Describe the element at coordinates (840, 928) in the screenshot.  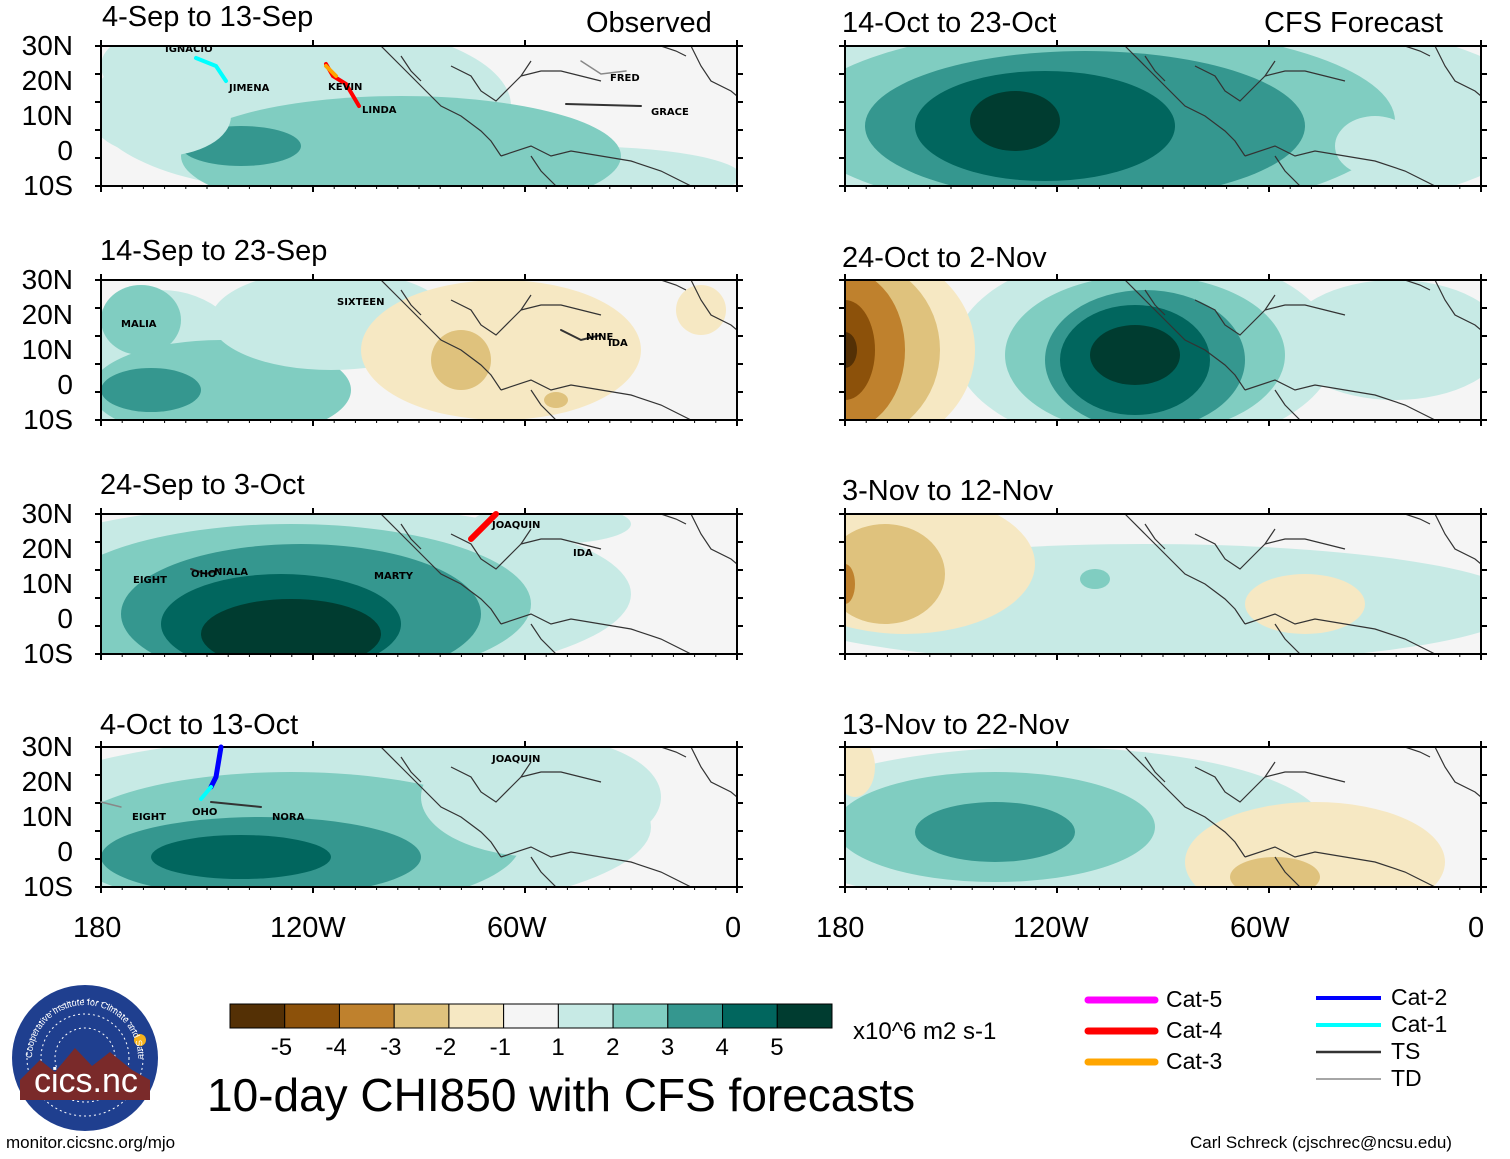
I see `lon-label-180-fc: 180` at that location.